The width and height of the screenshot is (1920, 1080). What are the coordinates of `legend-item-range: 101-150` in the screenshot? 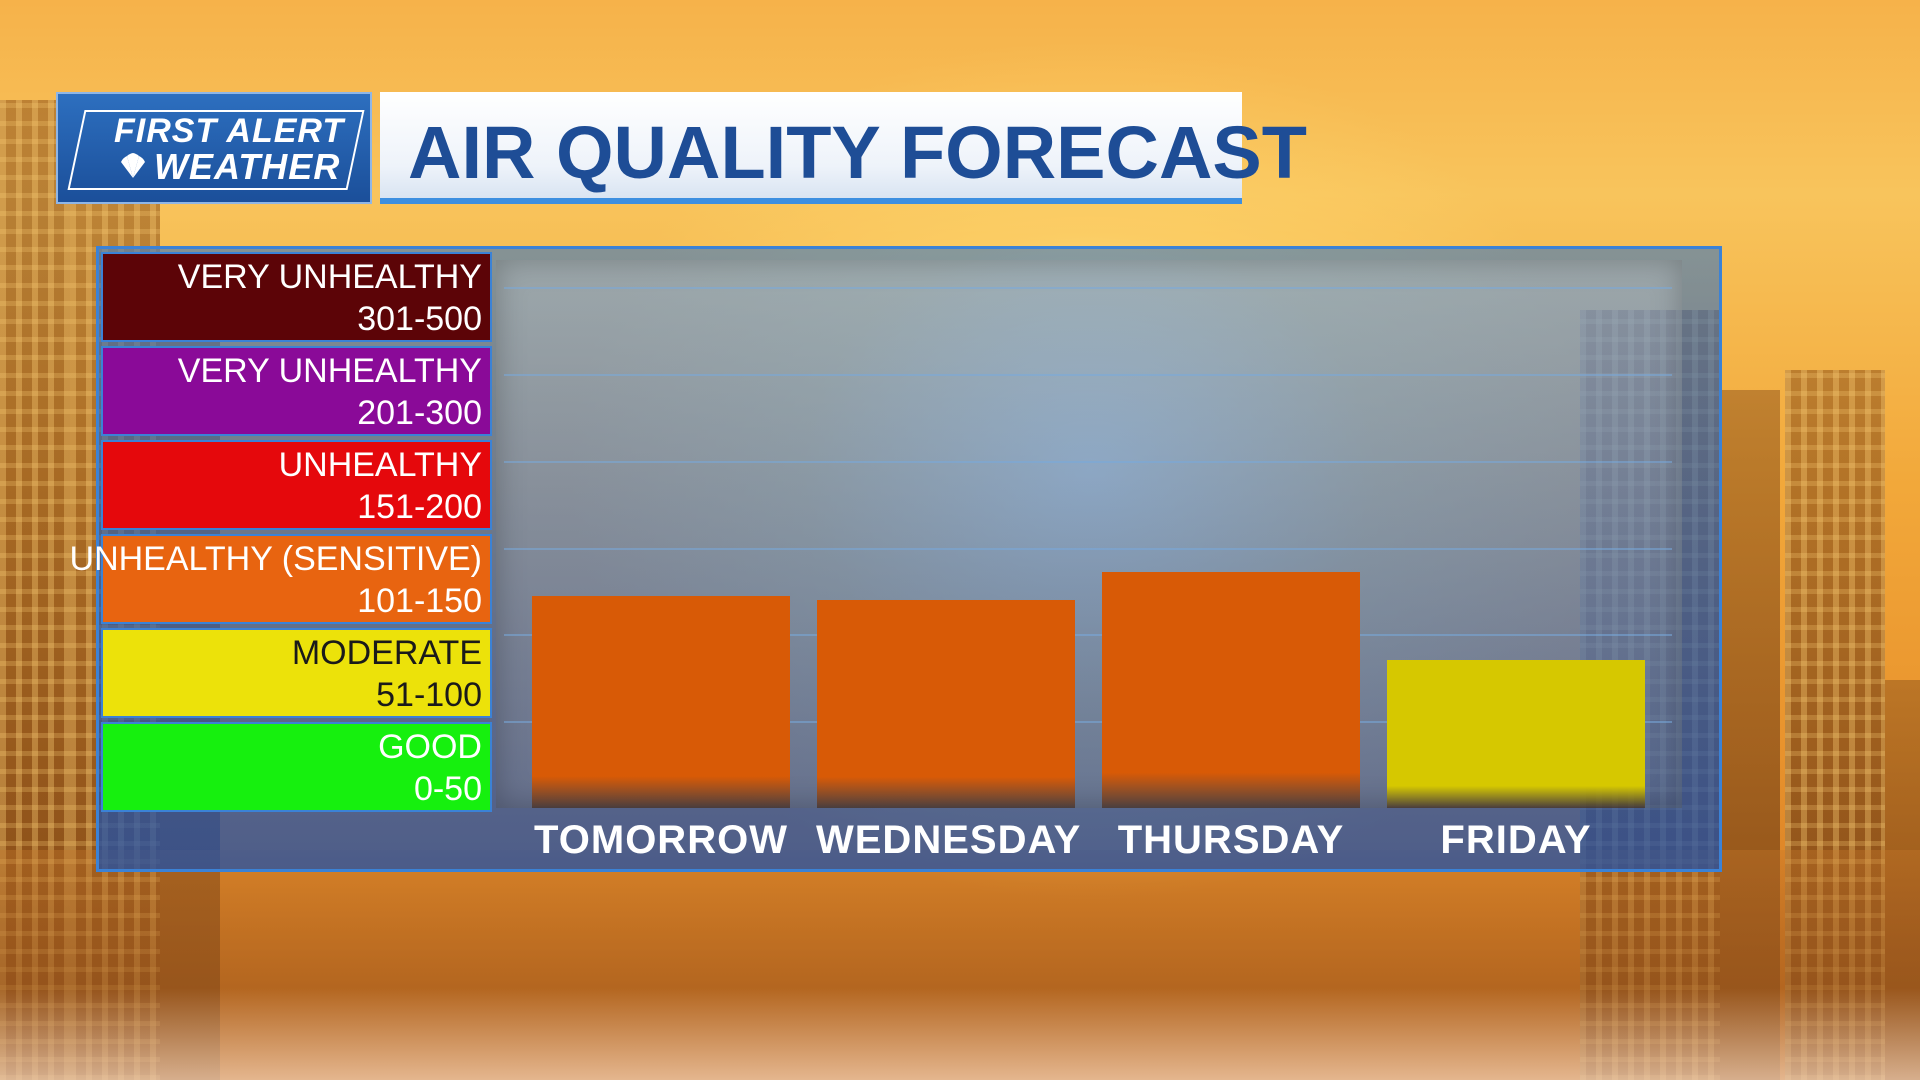 It's located at (419, 601).